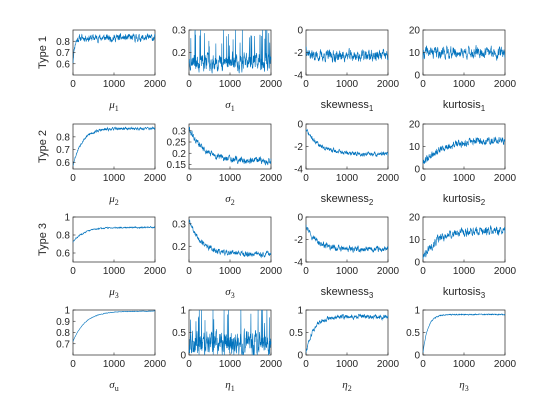 The image size is (560, 420). Describe the element at coordinates (229, 386) in the screenshot. I see `x-axis-label: η1` at that location.